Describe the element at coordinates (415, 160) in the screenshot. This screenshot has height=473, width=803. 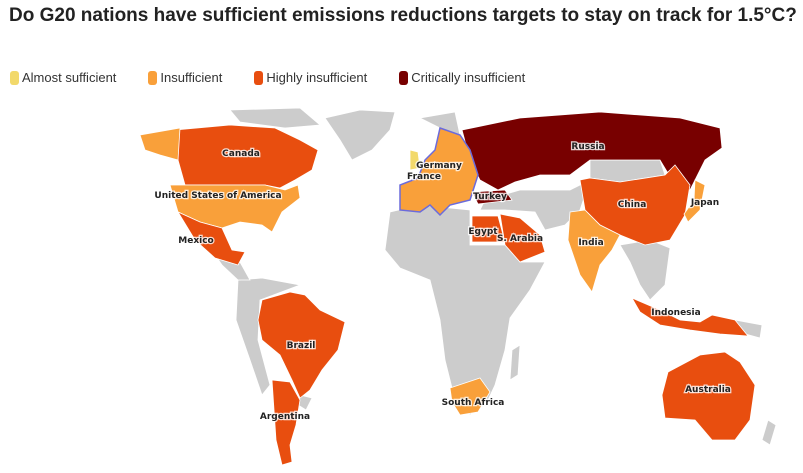
I see `country-uk` at that location.